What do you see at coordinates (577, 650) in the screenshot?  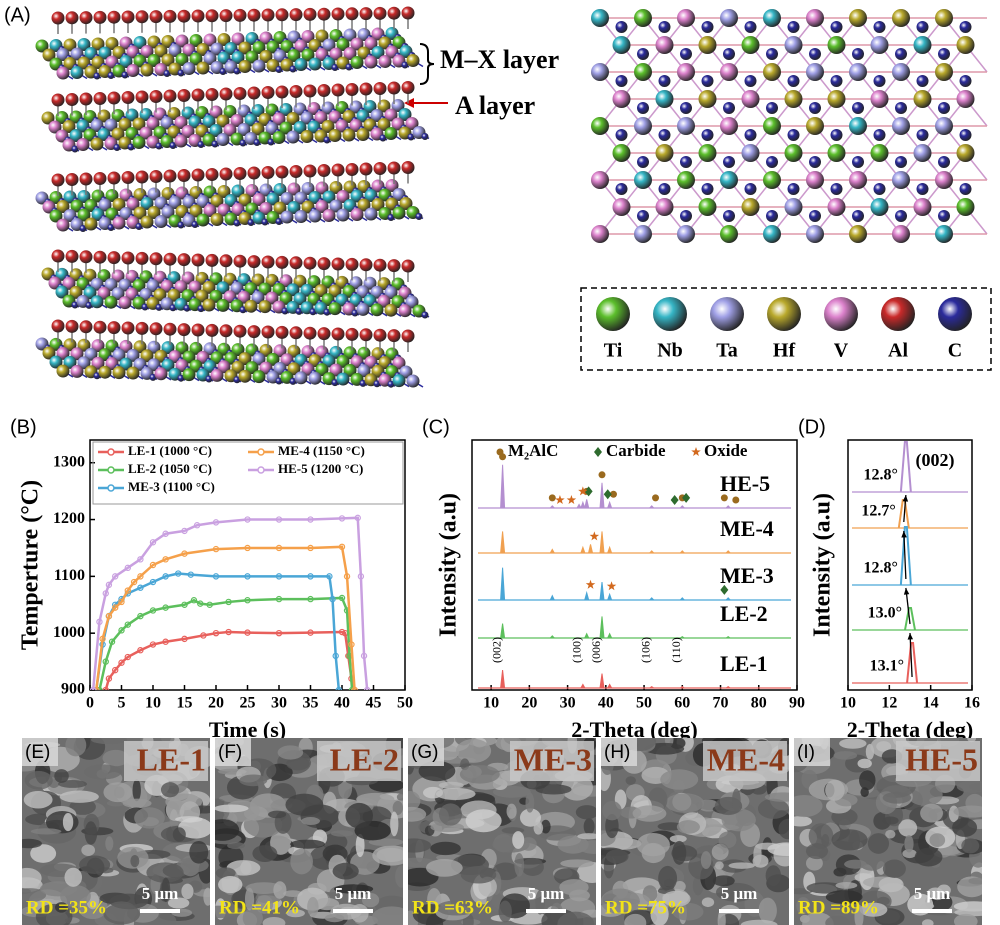 I see `peak-index: (100)` at bounding box center [577, 650].